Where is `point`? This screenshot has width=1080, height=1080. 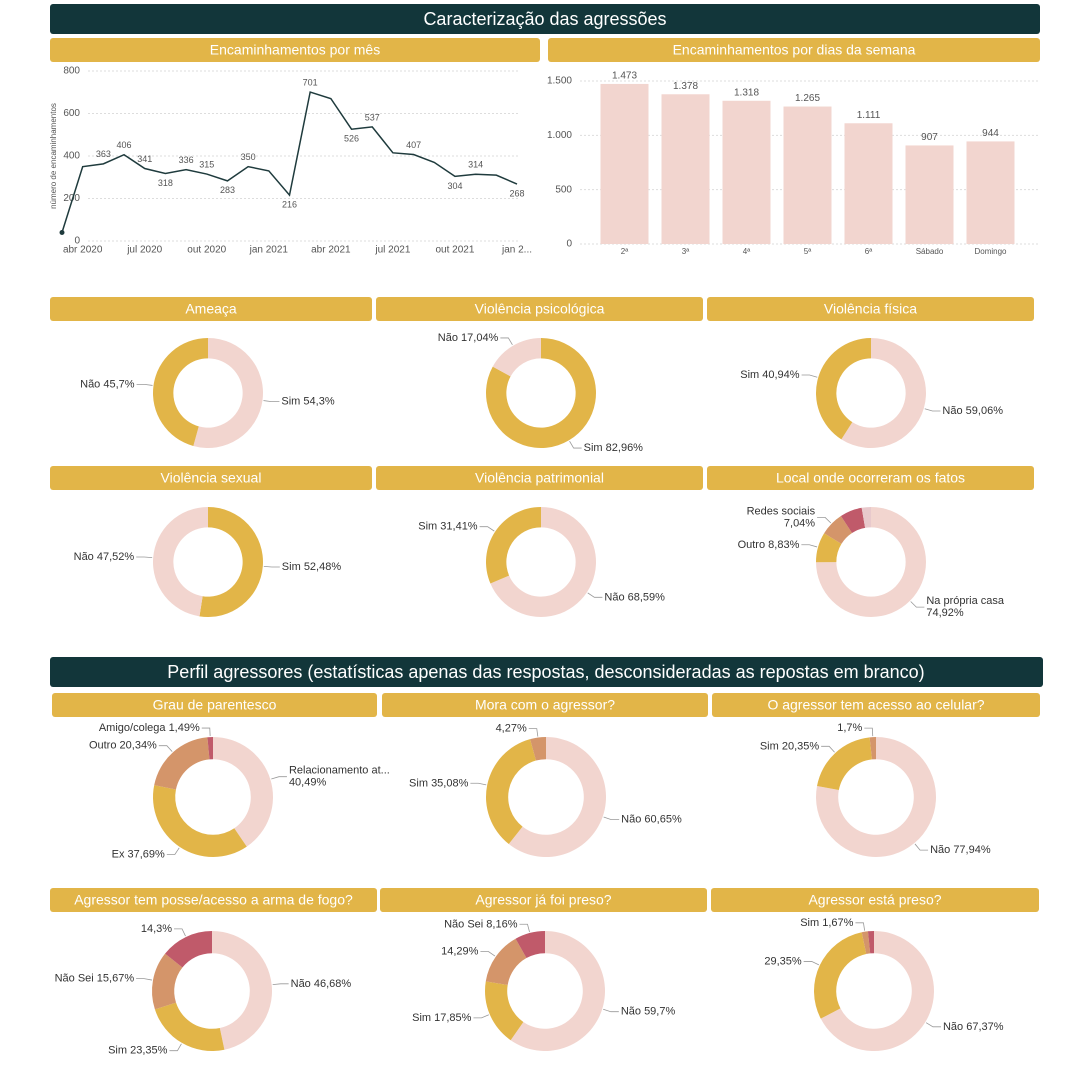
point is located at coordinates (62, 232).